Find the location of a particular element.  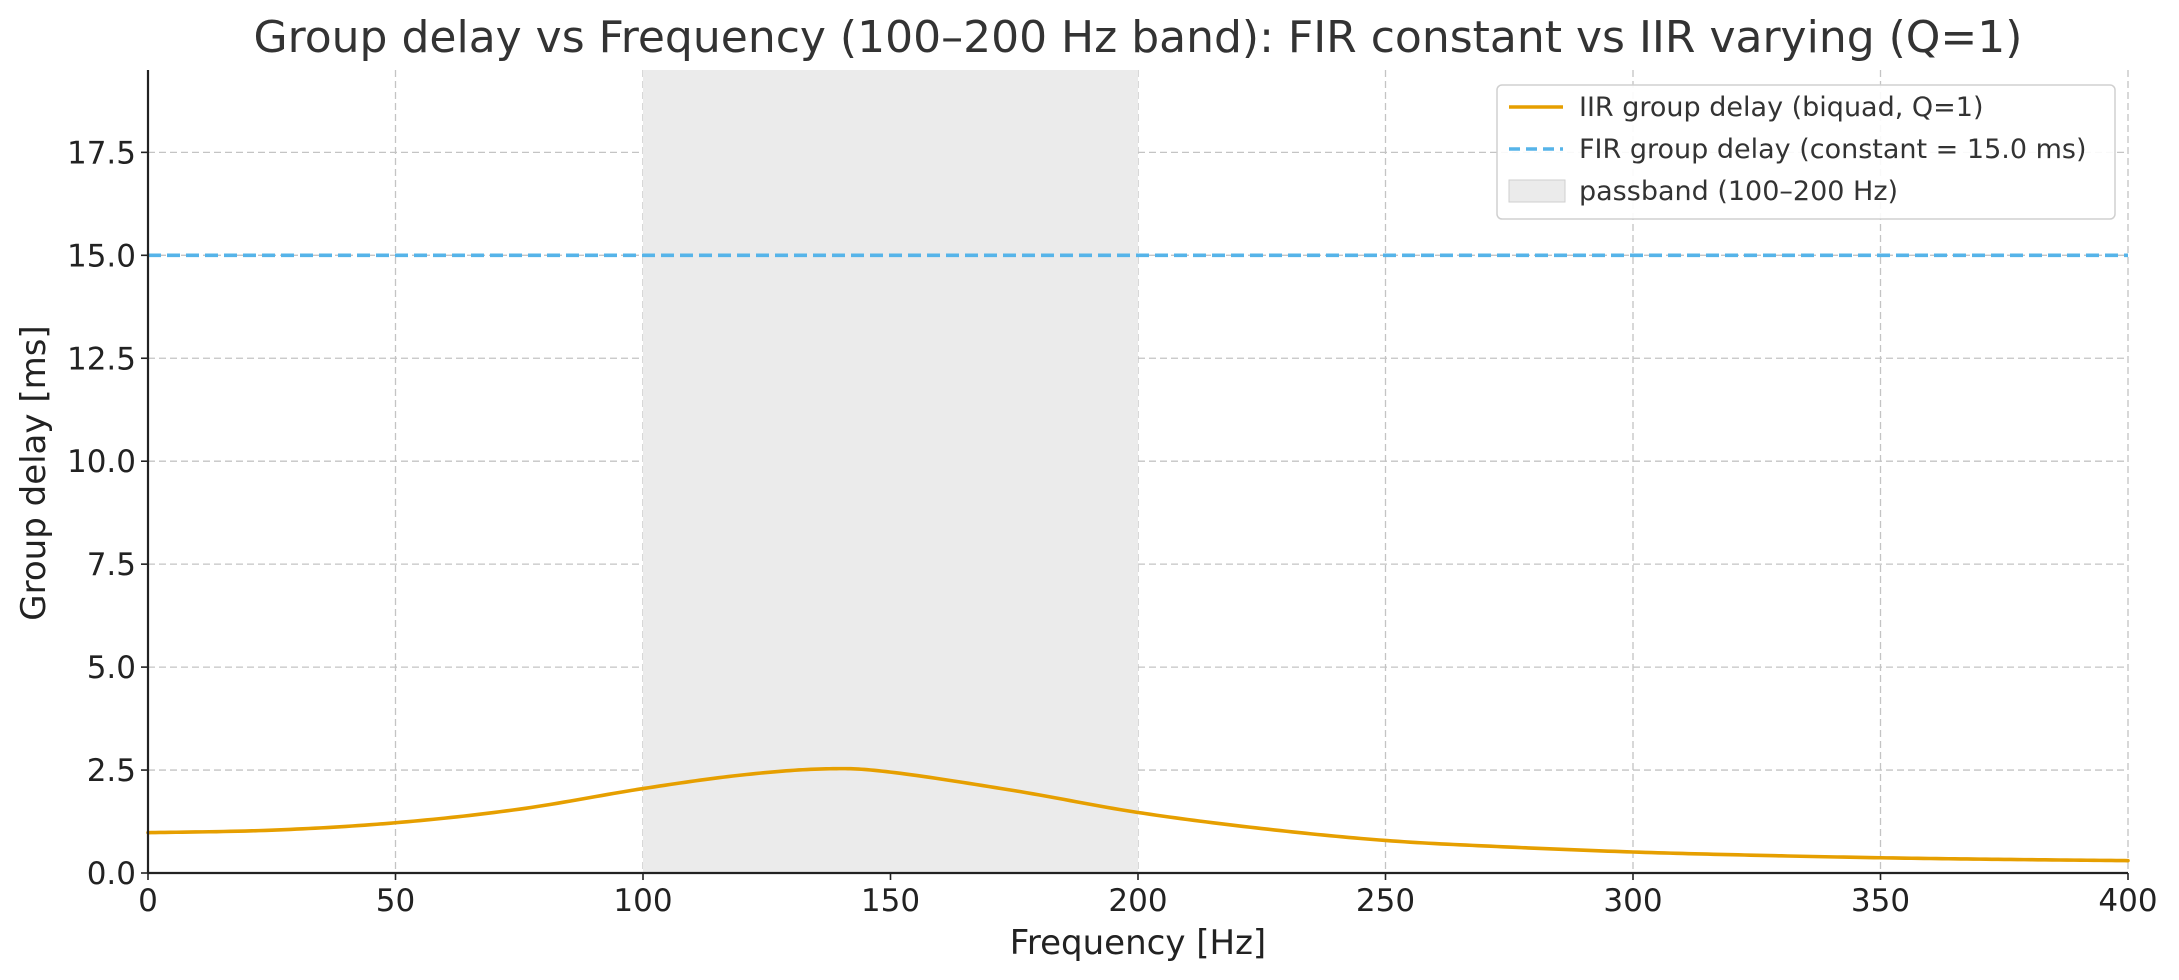

y-axis-label: Group delay [ms] is located at coordinates (34, 472).